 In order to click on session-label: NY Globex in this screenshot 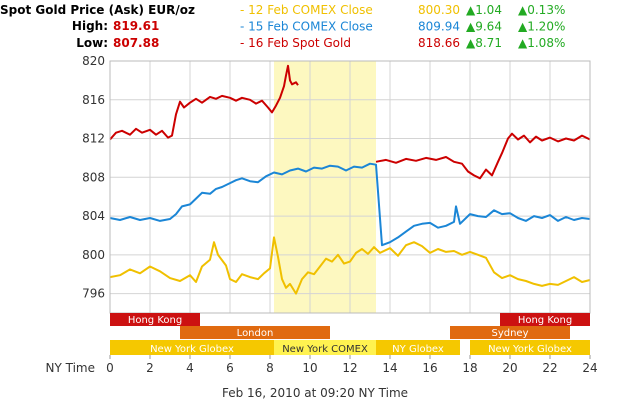, I will do `click(418, 349)`.